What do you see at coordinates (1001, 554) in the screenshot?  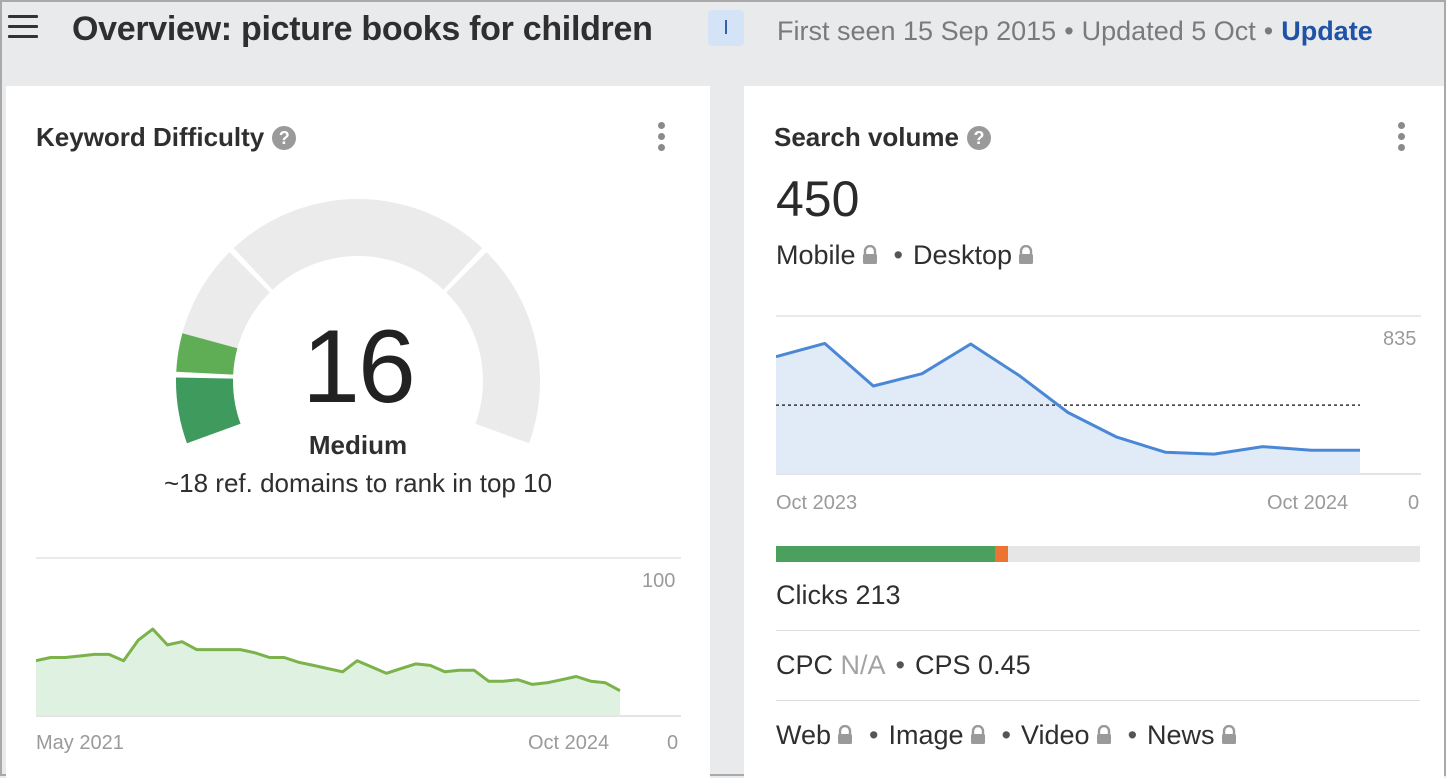 I see `paid-clicks-segment` at bounding box center [1001, 554].